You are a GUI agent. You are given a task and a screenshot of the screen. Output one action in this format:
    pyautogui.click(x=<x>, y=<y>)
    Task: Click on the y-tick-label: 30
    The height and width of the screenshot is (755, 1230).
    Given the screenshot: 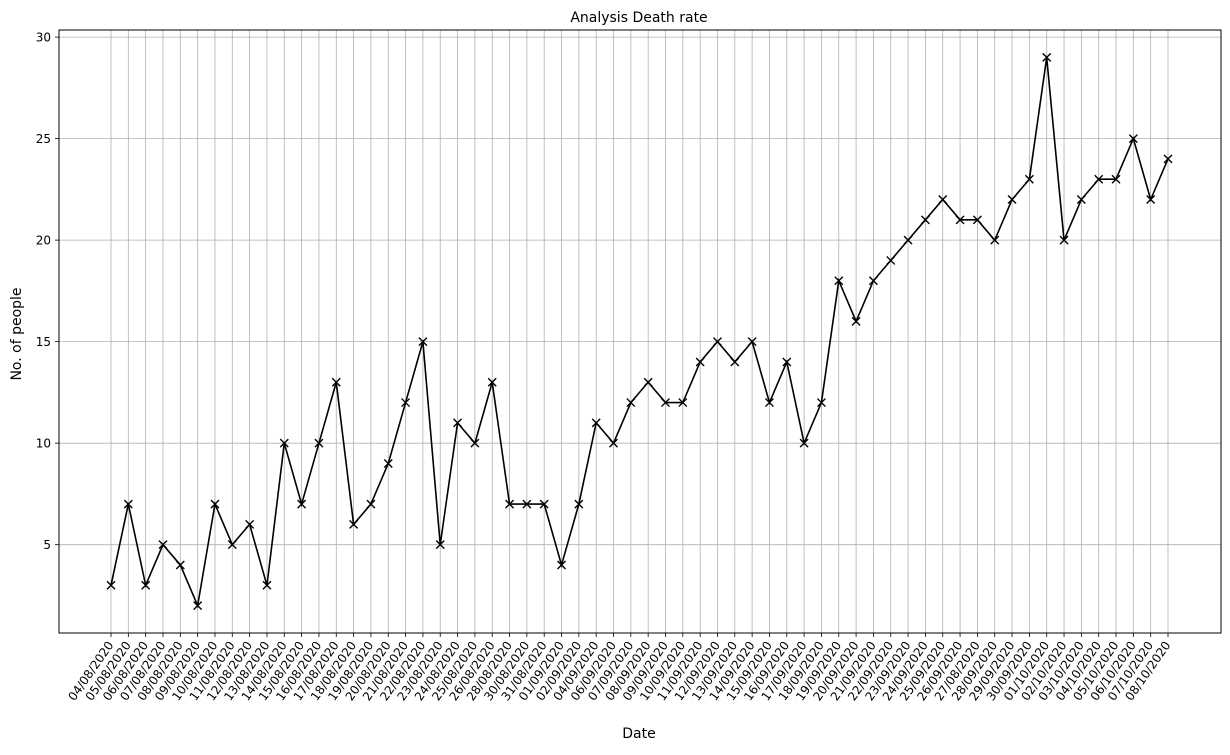 What is the action you would take?
    pyautogui.click(x=43, y=38)
    